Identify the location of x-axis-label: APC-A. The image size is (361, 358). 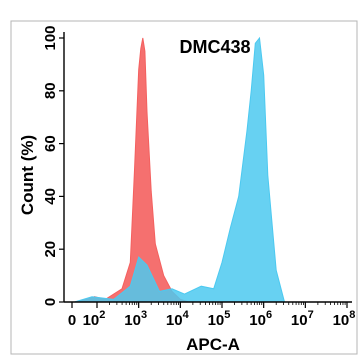
(213, 344).